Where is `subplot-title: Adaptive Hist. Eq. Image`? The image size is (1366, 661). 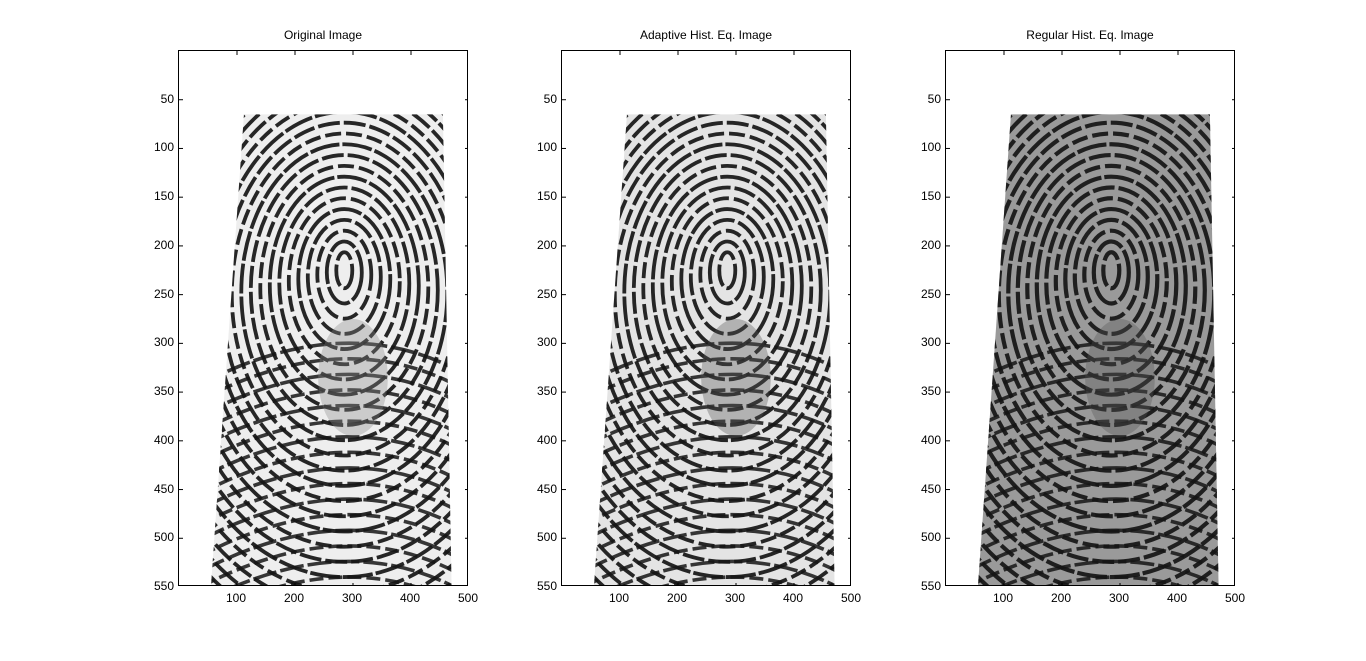
subplot-title: Adaptive Hist. Eq. Image is located at coordinates (706, 36).